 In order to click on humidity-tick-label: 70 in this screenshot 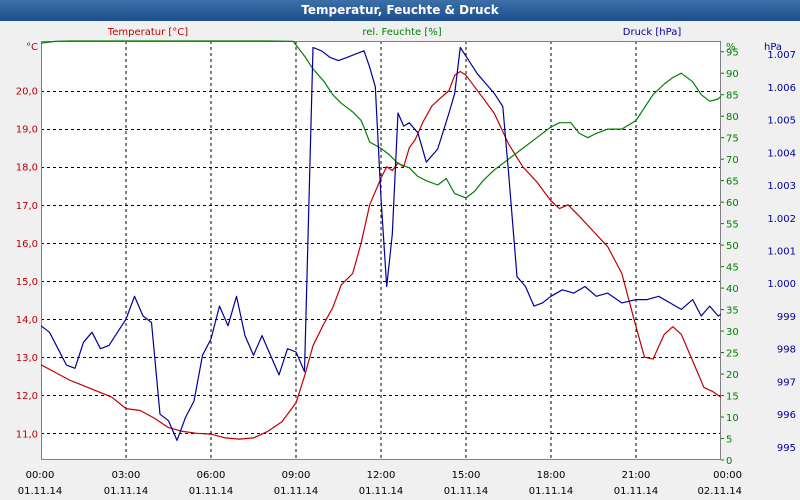, I will do `click(732, 160)`.